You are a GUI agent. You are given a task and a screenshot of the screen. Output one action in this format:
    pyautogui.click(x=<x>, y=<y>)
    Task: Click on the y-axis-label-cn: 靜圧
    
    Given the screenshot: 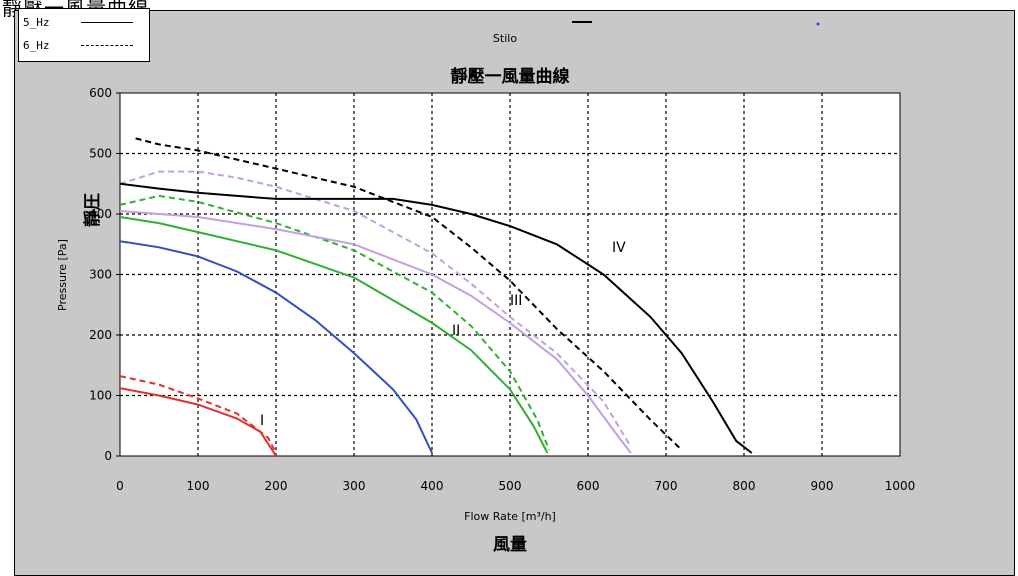 What is the action you would take?
    pyautogui.click(x=92, y=210)
    